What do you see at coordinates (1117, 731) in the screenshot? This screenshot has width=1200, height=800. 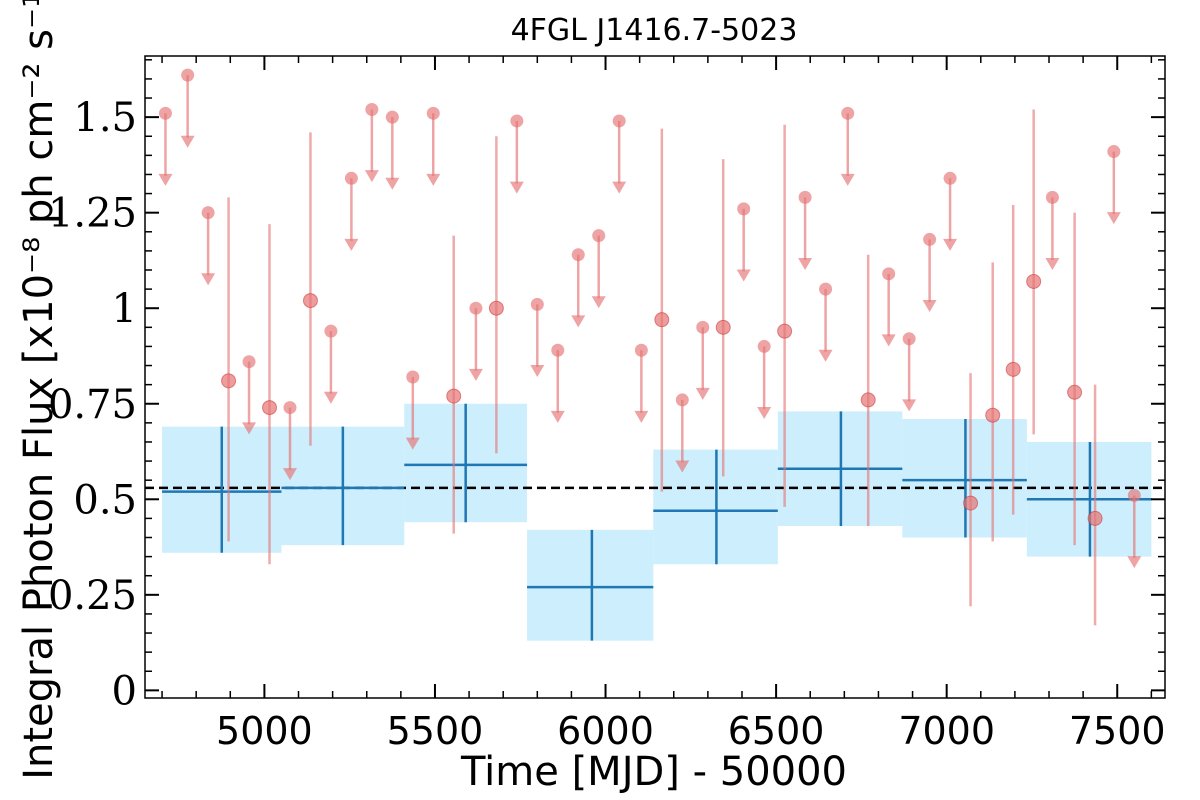 I see `x-tick-label: 7500` at bounding box center [1117, 731].